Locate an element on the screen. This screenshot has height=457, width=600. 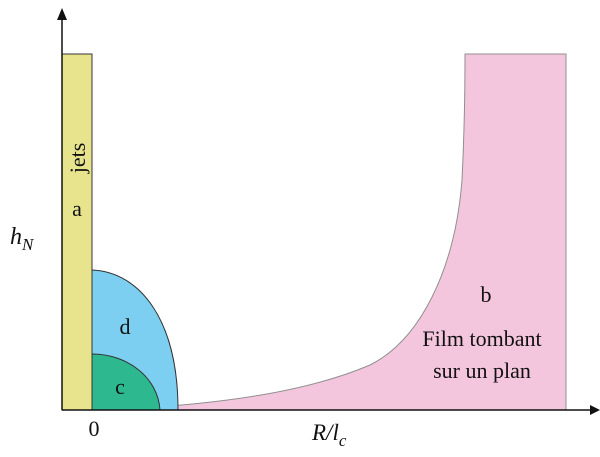
y-axis-arrow is located at coordinates (62, 14).